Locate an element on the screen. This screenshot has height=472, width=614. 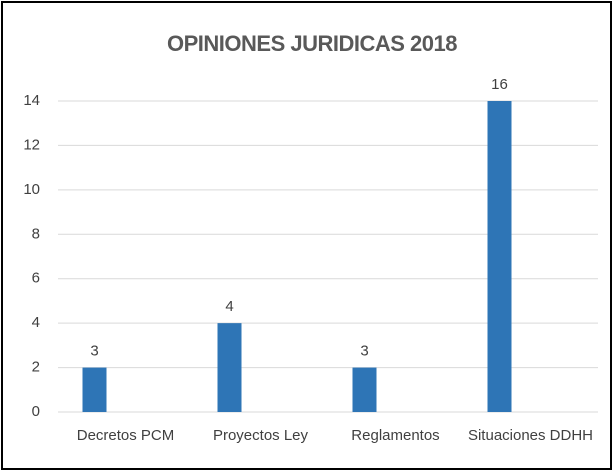
y-tick-label: 4 is located at coordinates (36, 322).